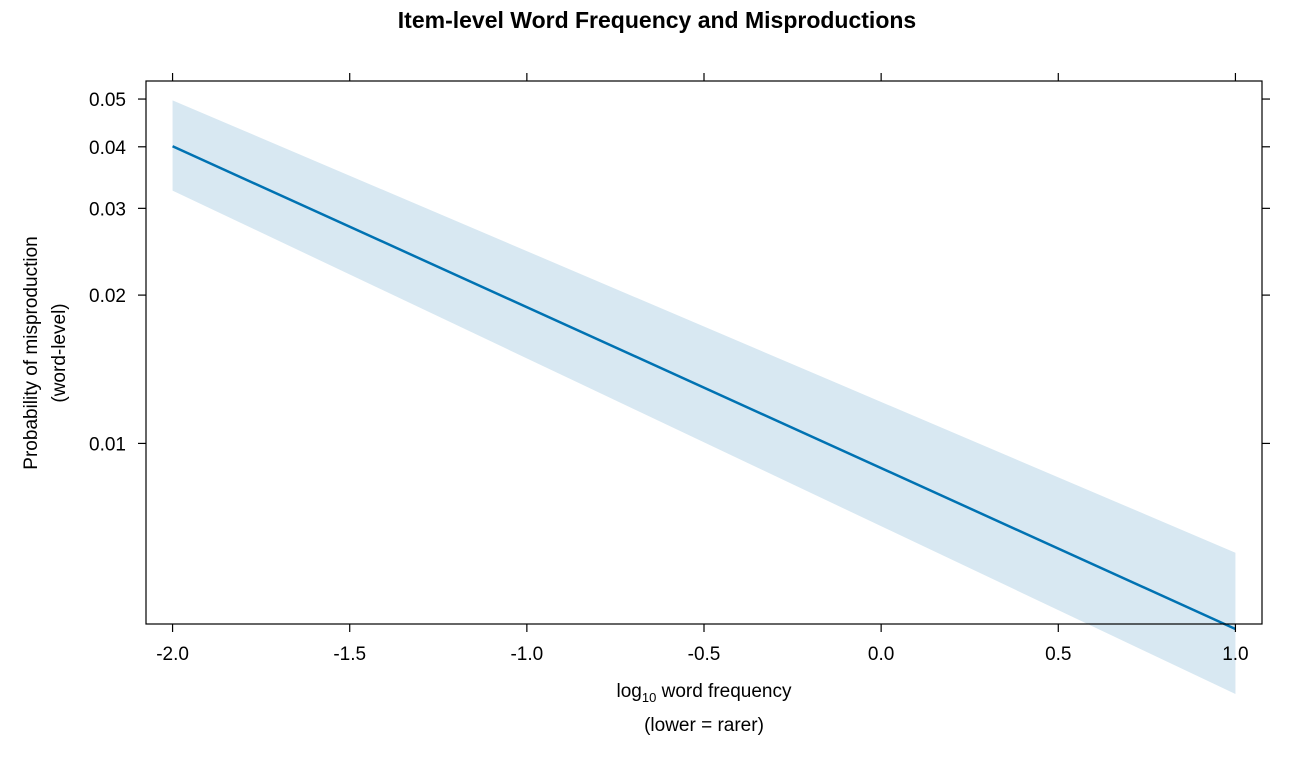  Describe the element at coordinates (881, 654) in the screenshot. I see `x-tick-label: 0.0` at that location.